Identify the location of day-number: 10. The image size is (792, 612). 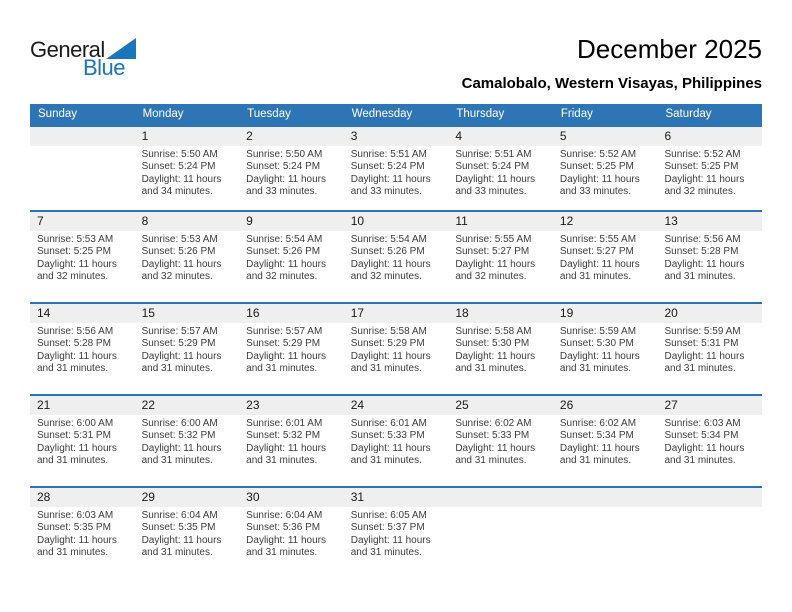
(396, 221).